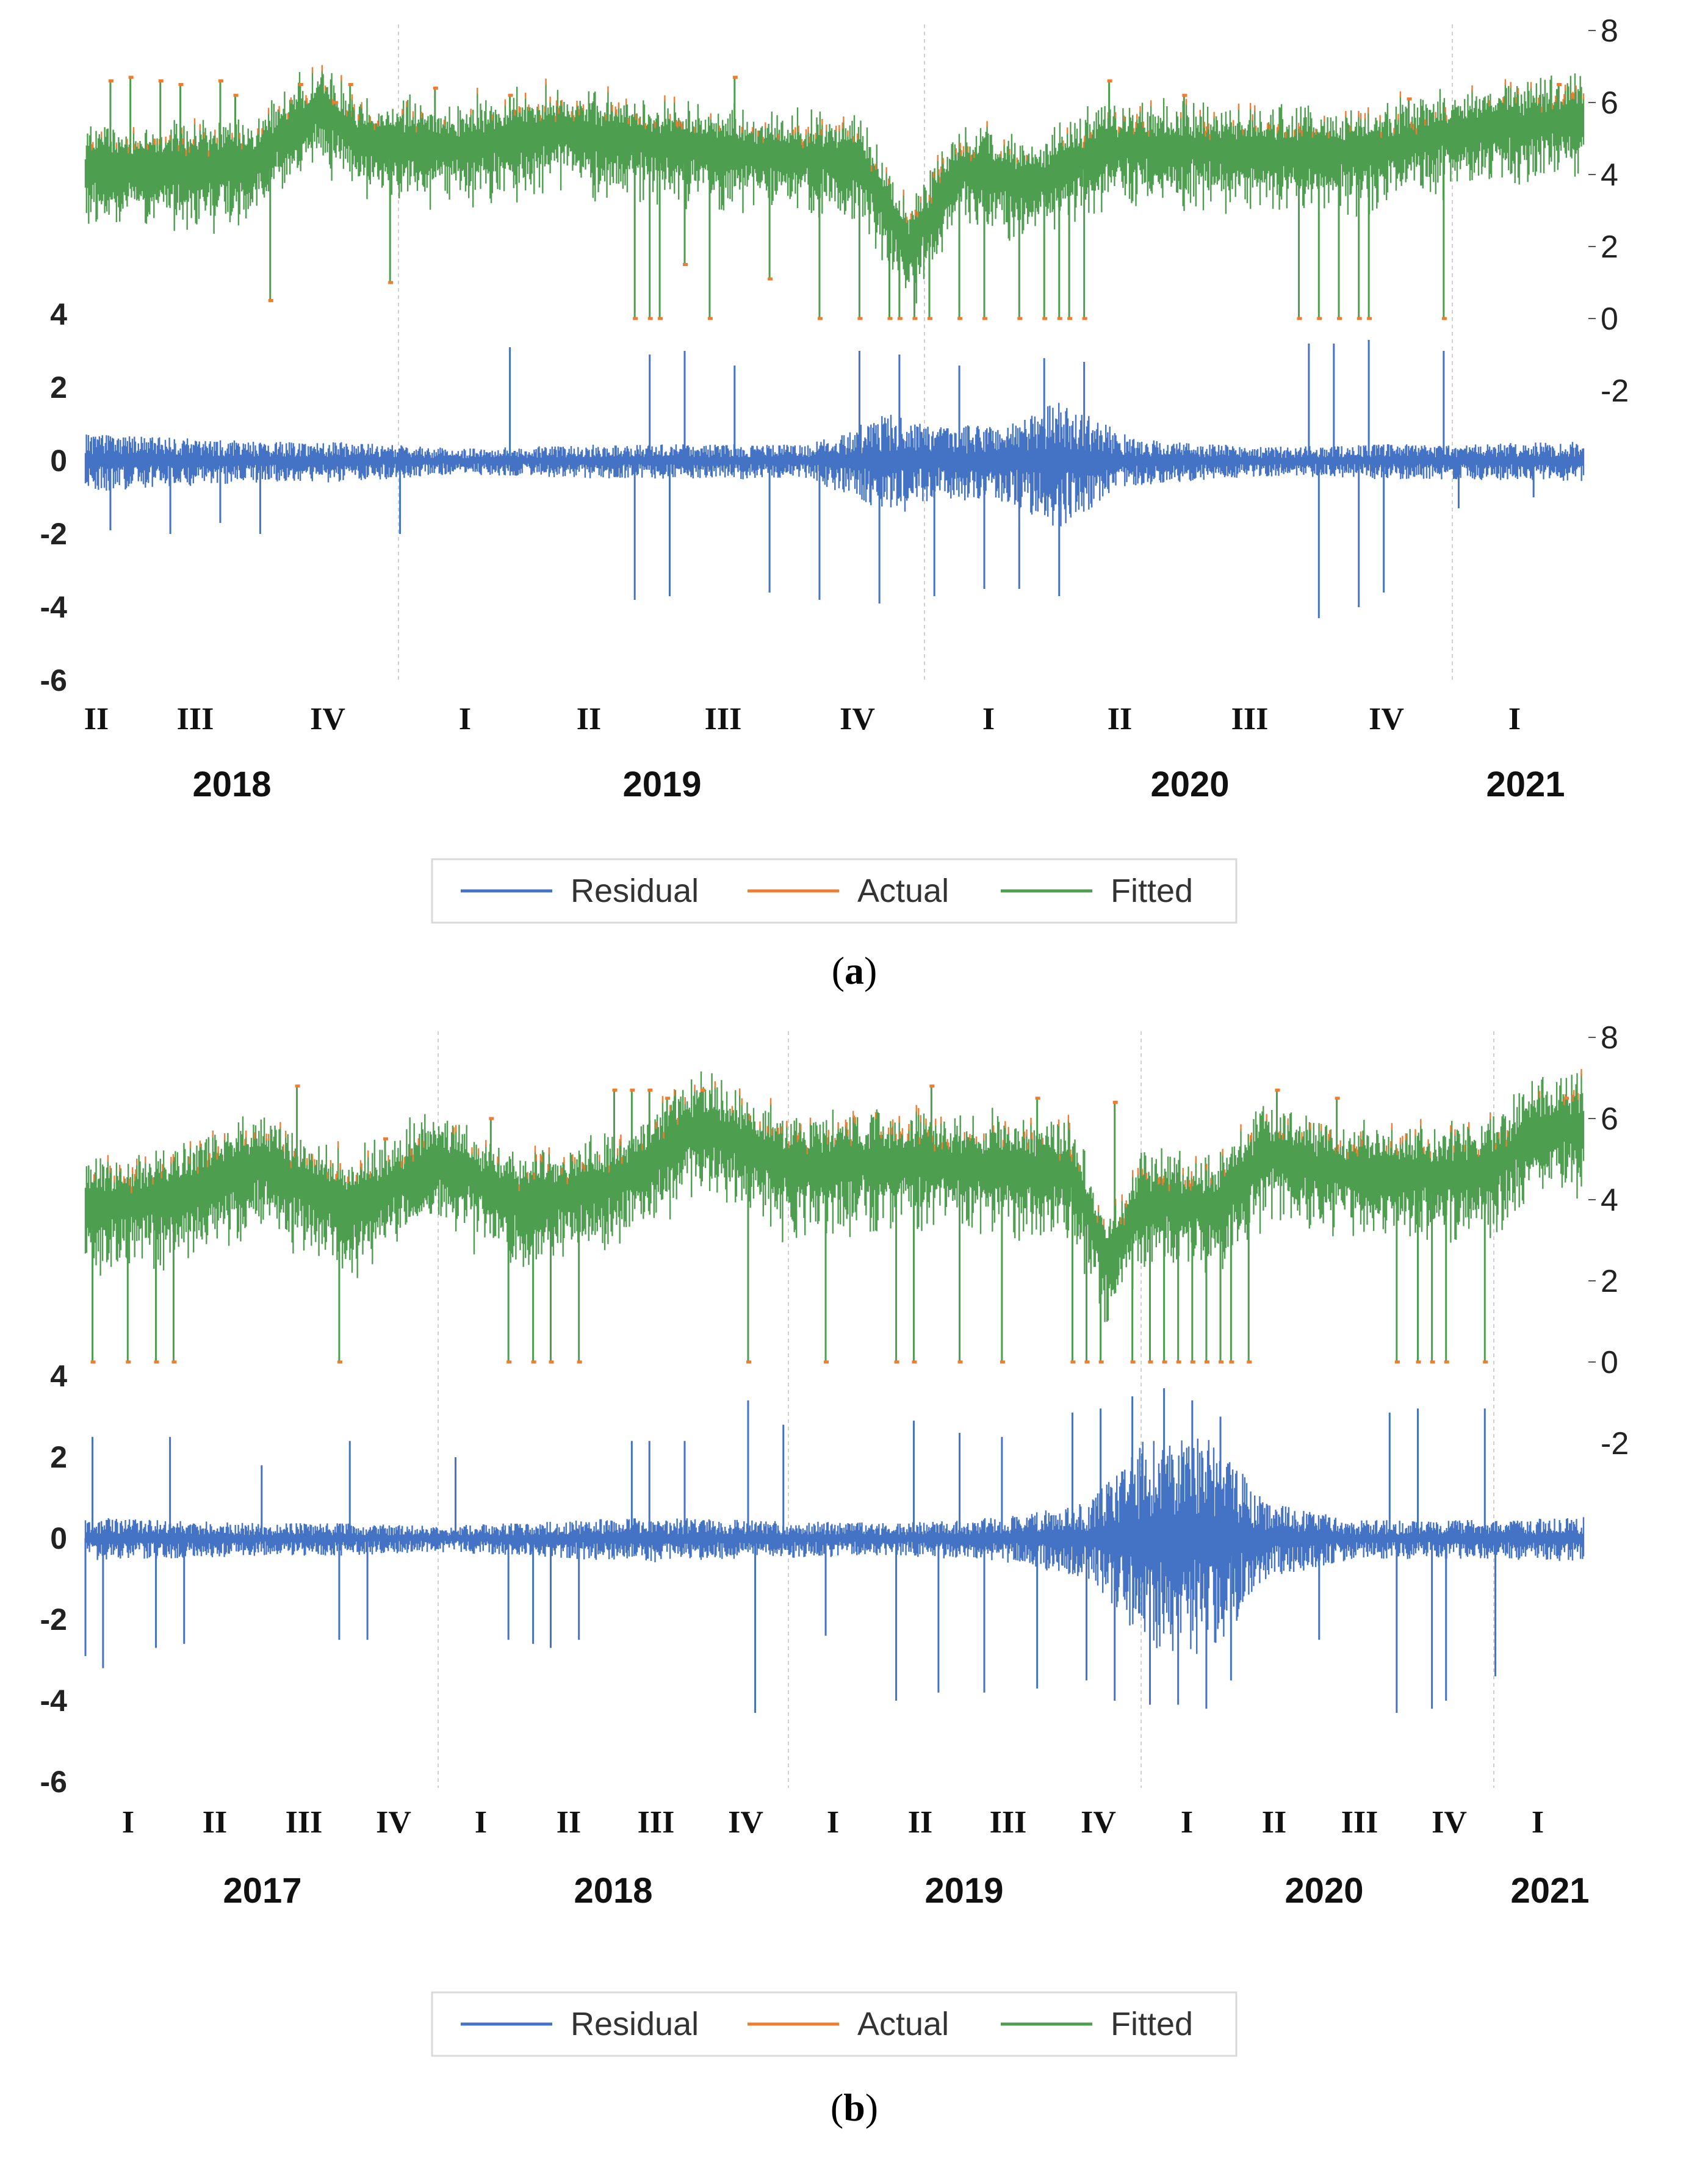 Image resolution: width=1708 pixels, height=2162 pixels. What do you see at coordinates (803, 719) in the screenshot?
I see `panel-a-quarter-labels: II III IV I II III IV I II III IV I` at bounding box center [803, 719].